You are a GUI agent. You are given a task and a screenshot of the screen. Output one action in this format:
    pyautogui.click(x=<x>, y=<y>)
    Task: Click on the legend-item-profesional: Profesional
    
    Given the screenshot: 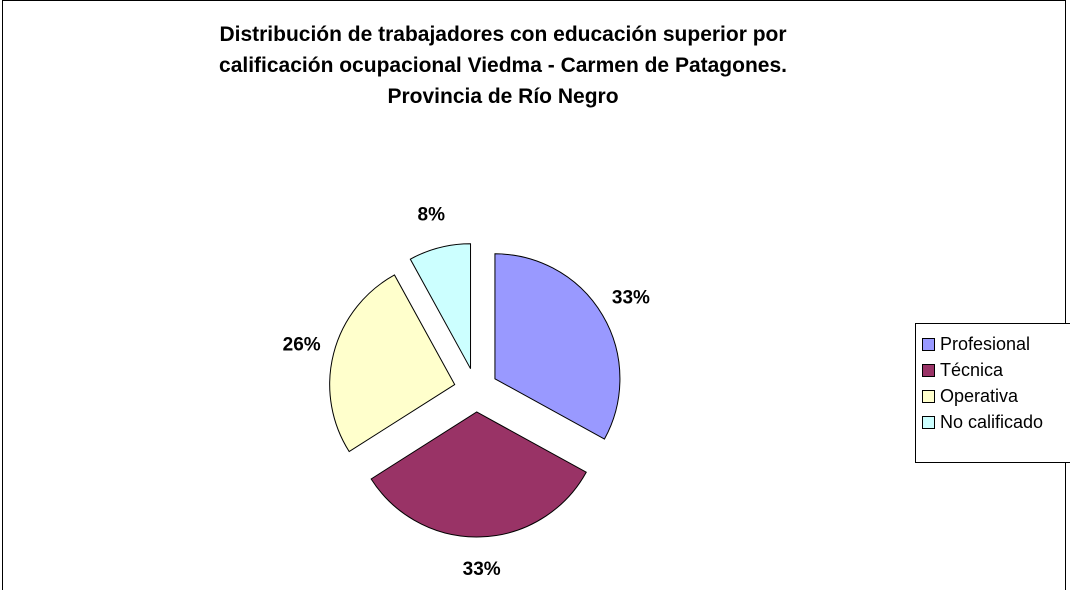 What is the action you would take?
    pyautogui.click(x=993, y=344)
    